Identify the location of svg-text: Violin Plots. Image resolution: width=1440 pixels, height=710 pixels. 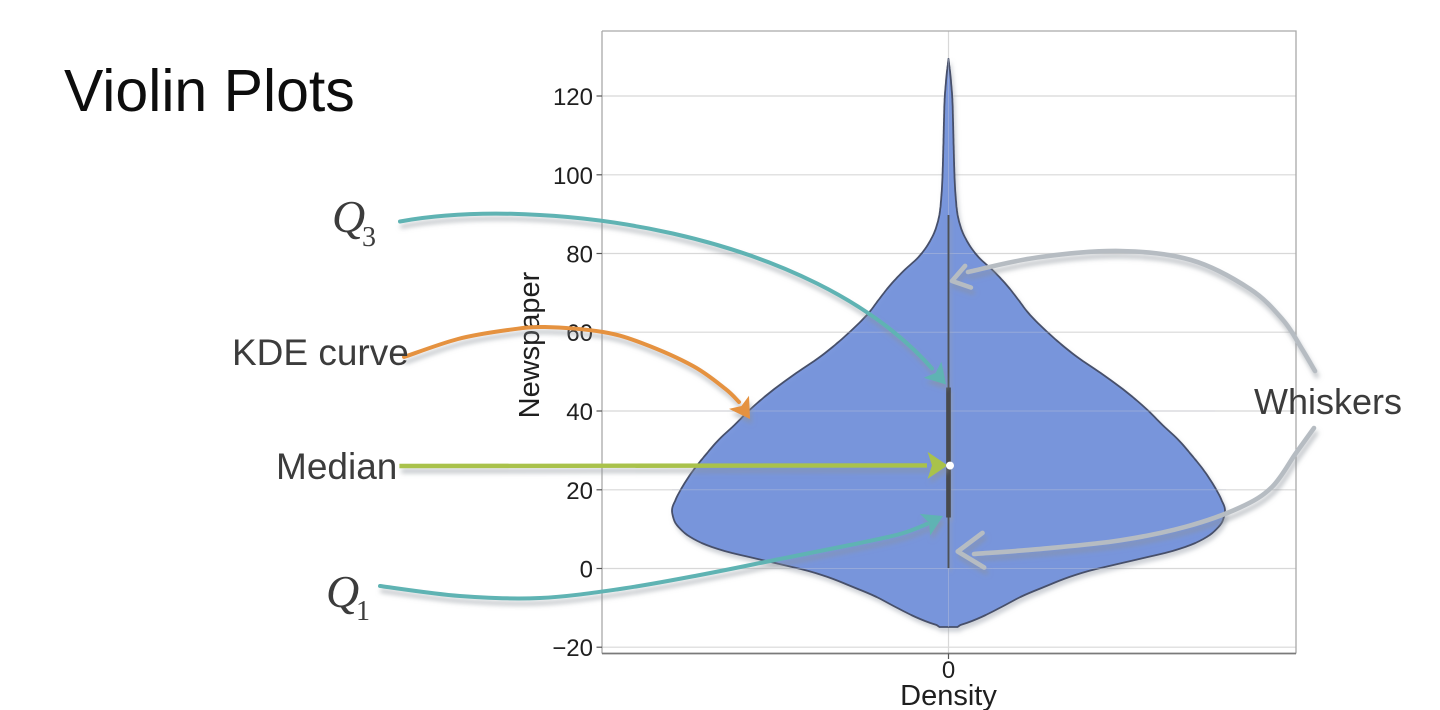
(209, 91).